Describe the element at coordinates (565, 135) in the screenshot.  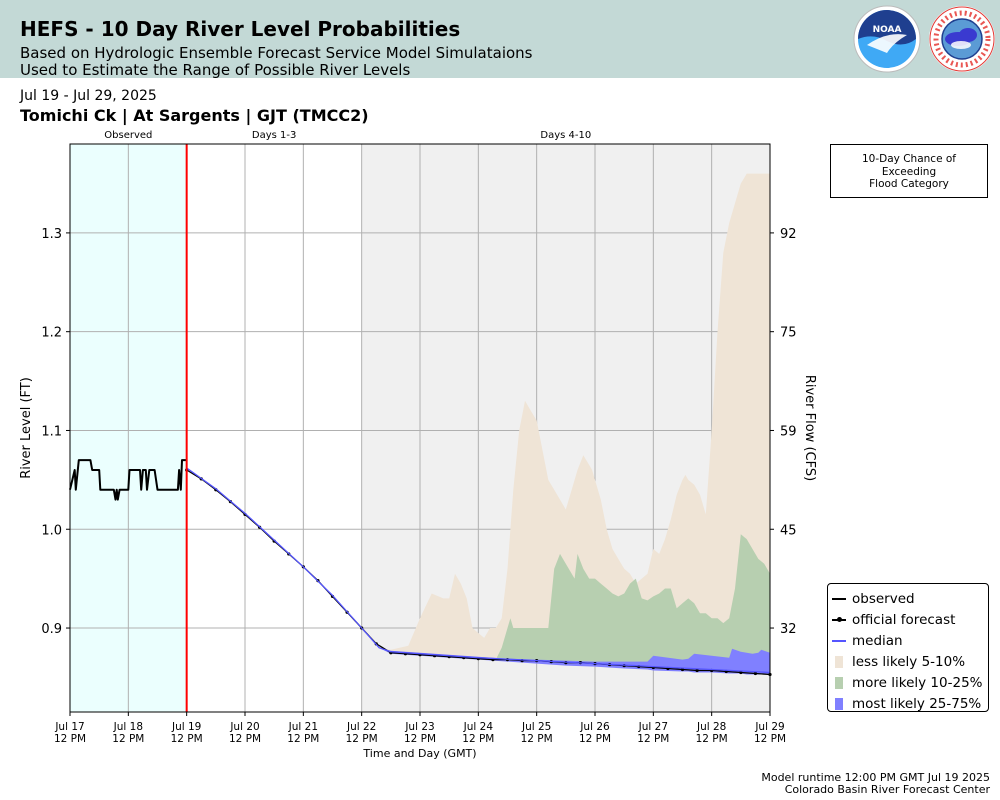
I see `period-label: Days 4-10` at that location.